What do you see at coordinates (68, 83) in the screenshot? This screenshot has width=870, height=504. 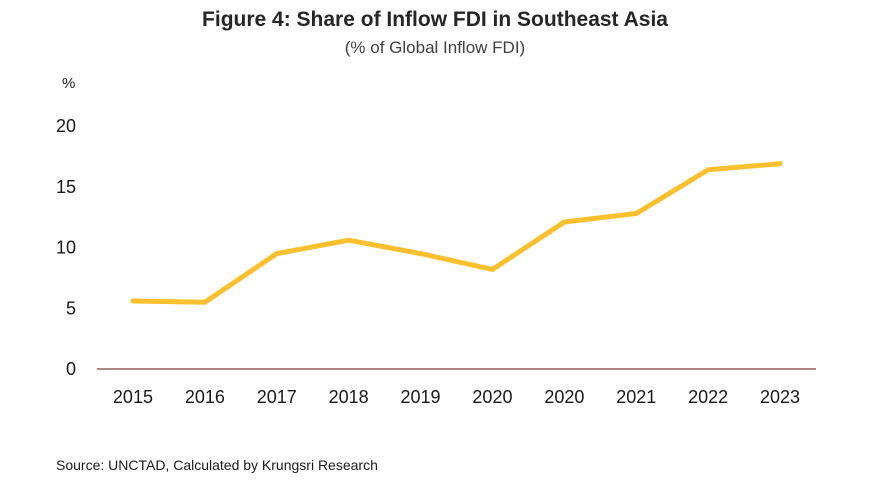 I see `y-axis-unit-label: %` at bounding box center [68, 83].